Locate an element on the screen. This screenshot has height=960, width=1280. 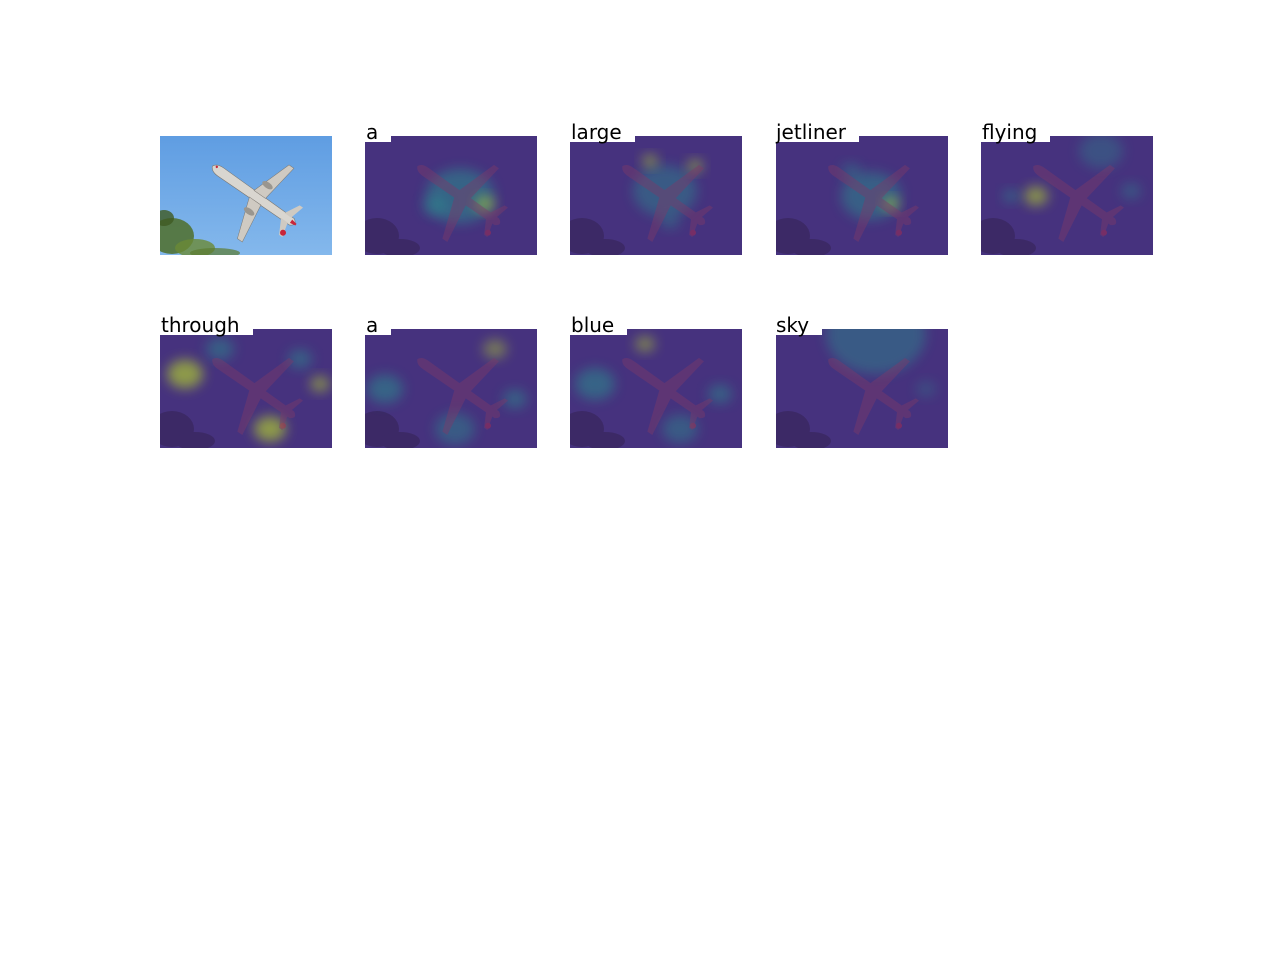
attention-map-a is located at coordinates (451, 195).